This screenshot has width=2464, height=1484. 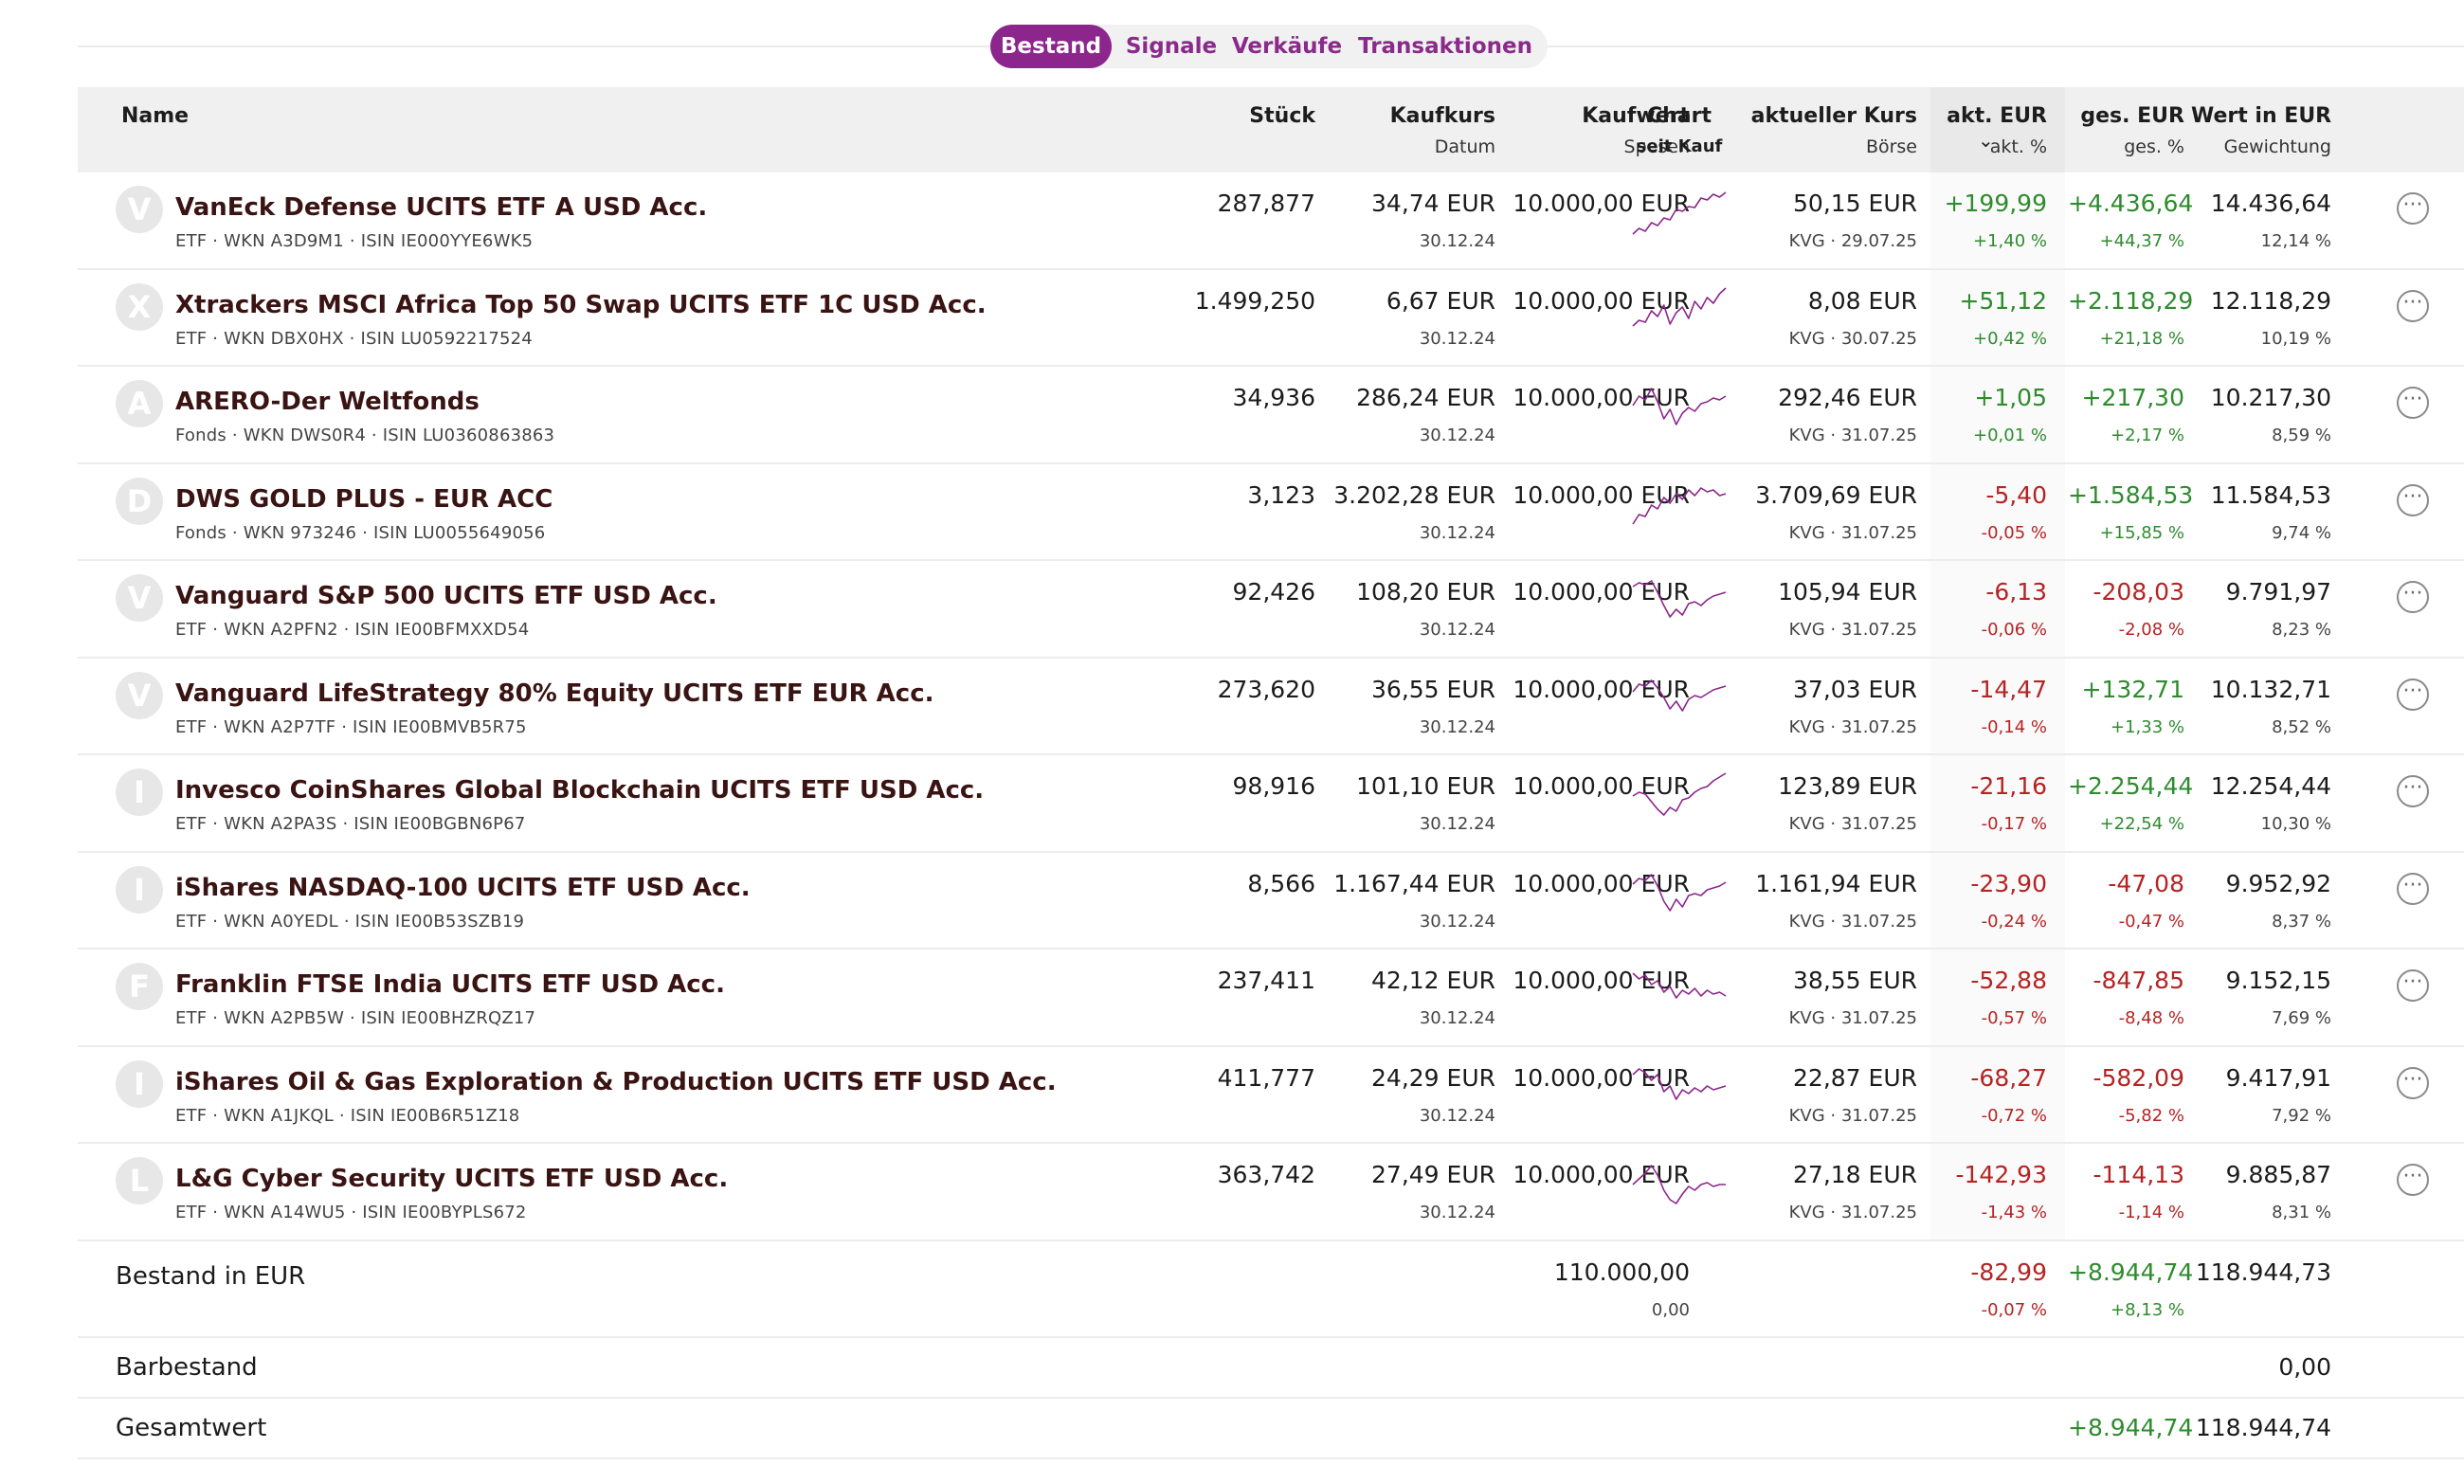 What do you see at coordinates (1266, 203) in the screenshot?
I see `stueck-value: 287,877` at bounding box center [1266, 203].